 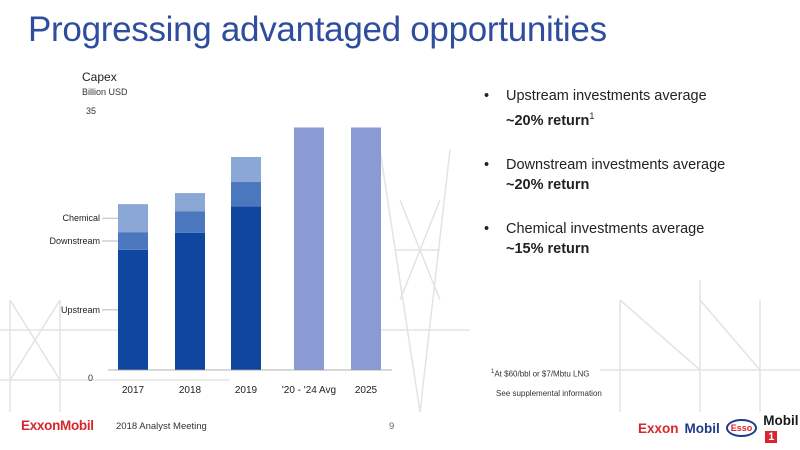 What do you see at coordinates (190, 390) in the screenshot?
I see `x-tick-label: 2018` at bounding box center [190, 390].